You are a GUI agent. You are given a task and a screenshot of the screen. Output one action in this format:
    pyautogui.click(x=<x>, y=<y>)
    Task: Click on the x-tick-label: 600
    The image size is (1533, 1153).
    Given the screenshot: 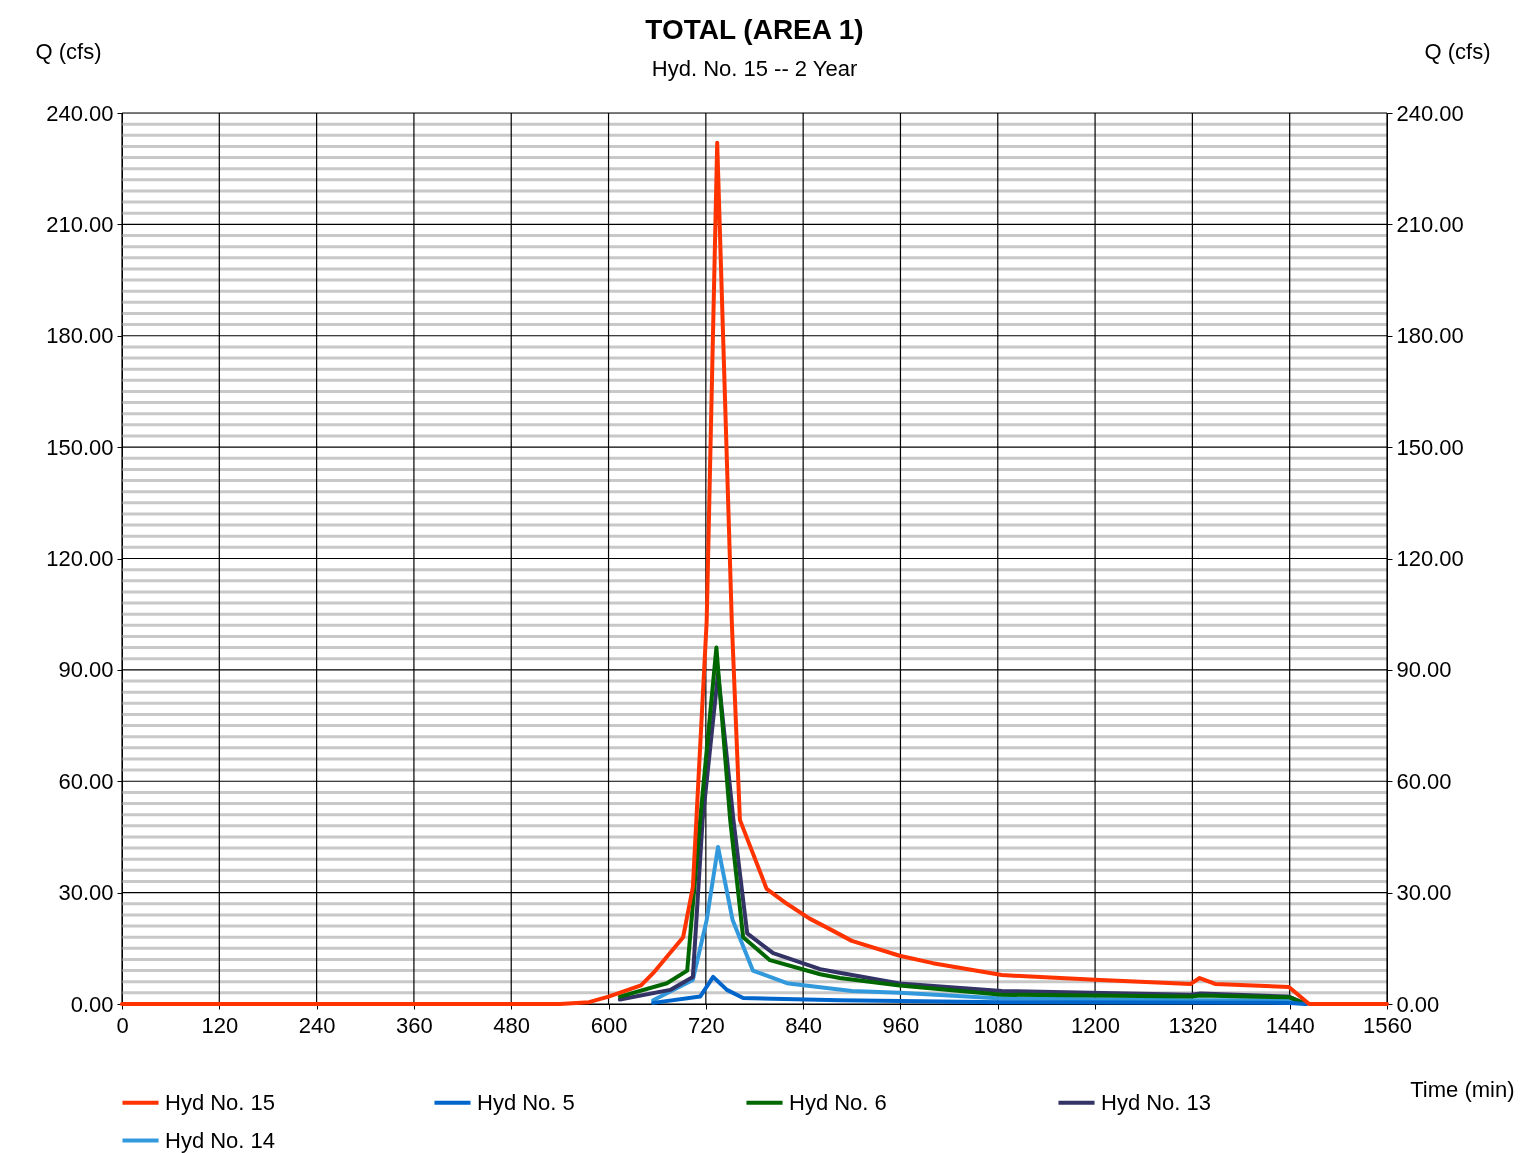 What is the action you would take?
    pyautogui.click(x=609, y=1025)
    